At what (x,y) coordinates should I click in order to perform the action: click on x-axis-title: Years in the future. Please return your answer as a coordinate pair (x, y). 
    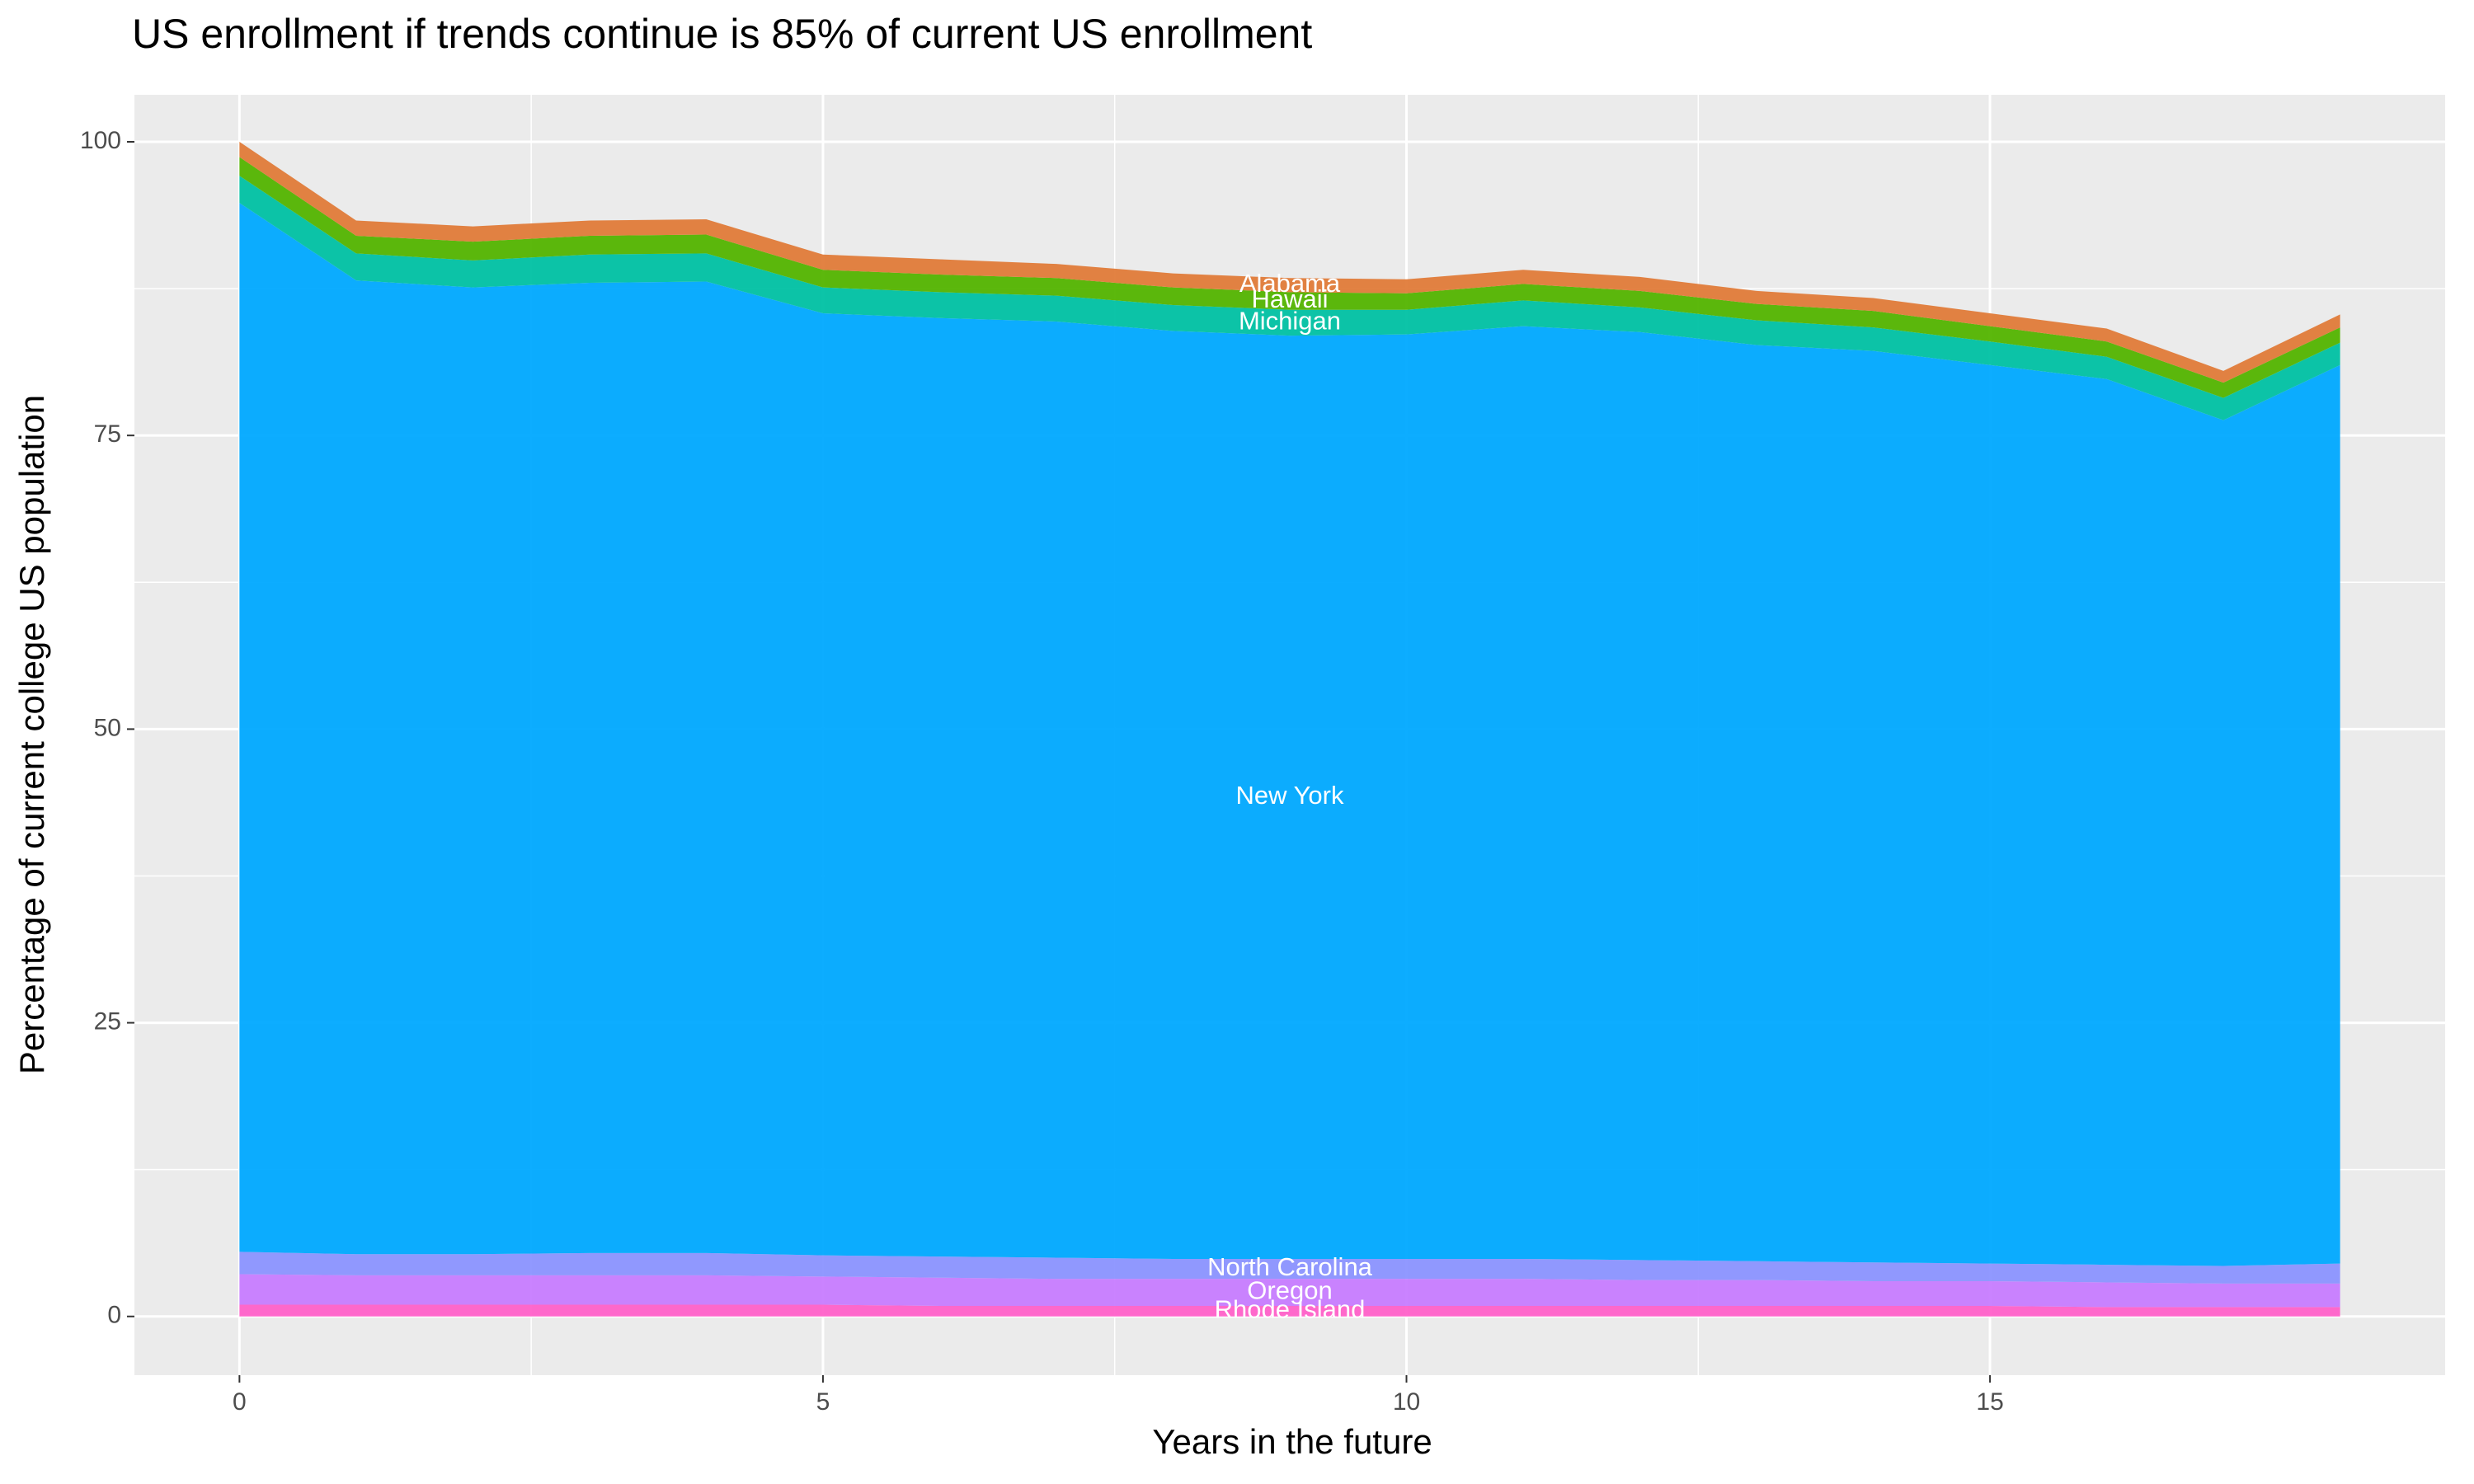
    Looking at the image, I should click on (1292, 1441).